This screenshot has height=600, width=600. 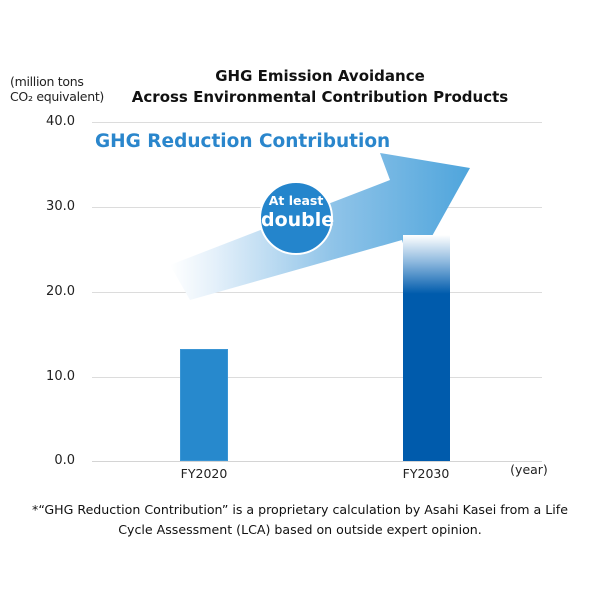 I want to click on x-axis-unit: (year), so click(x=529, y=469).